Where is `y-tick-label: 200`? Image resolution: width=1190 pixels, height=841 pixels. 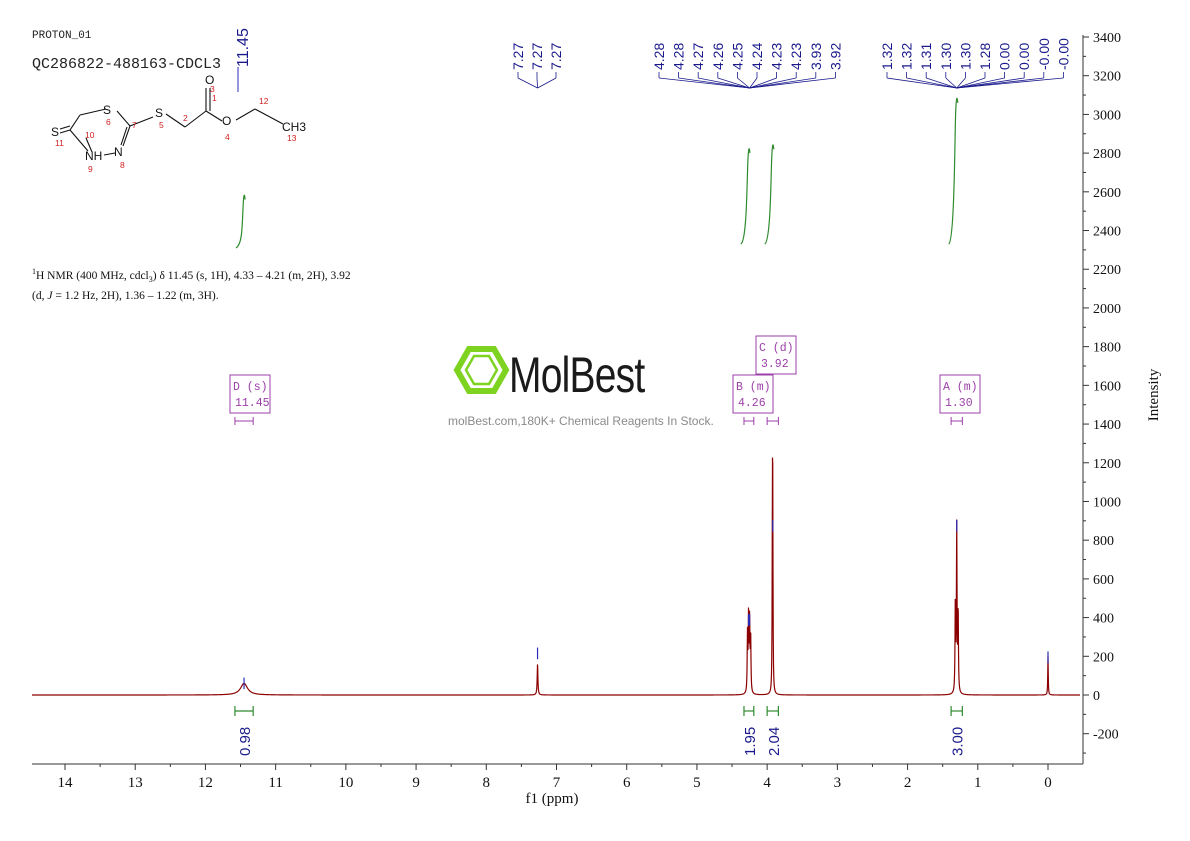 y-tick-label: 200 is located at coordinates (1103, 657).